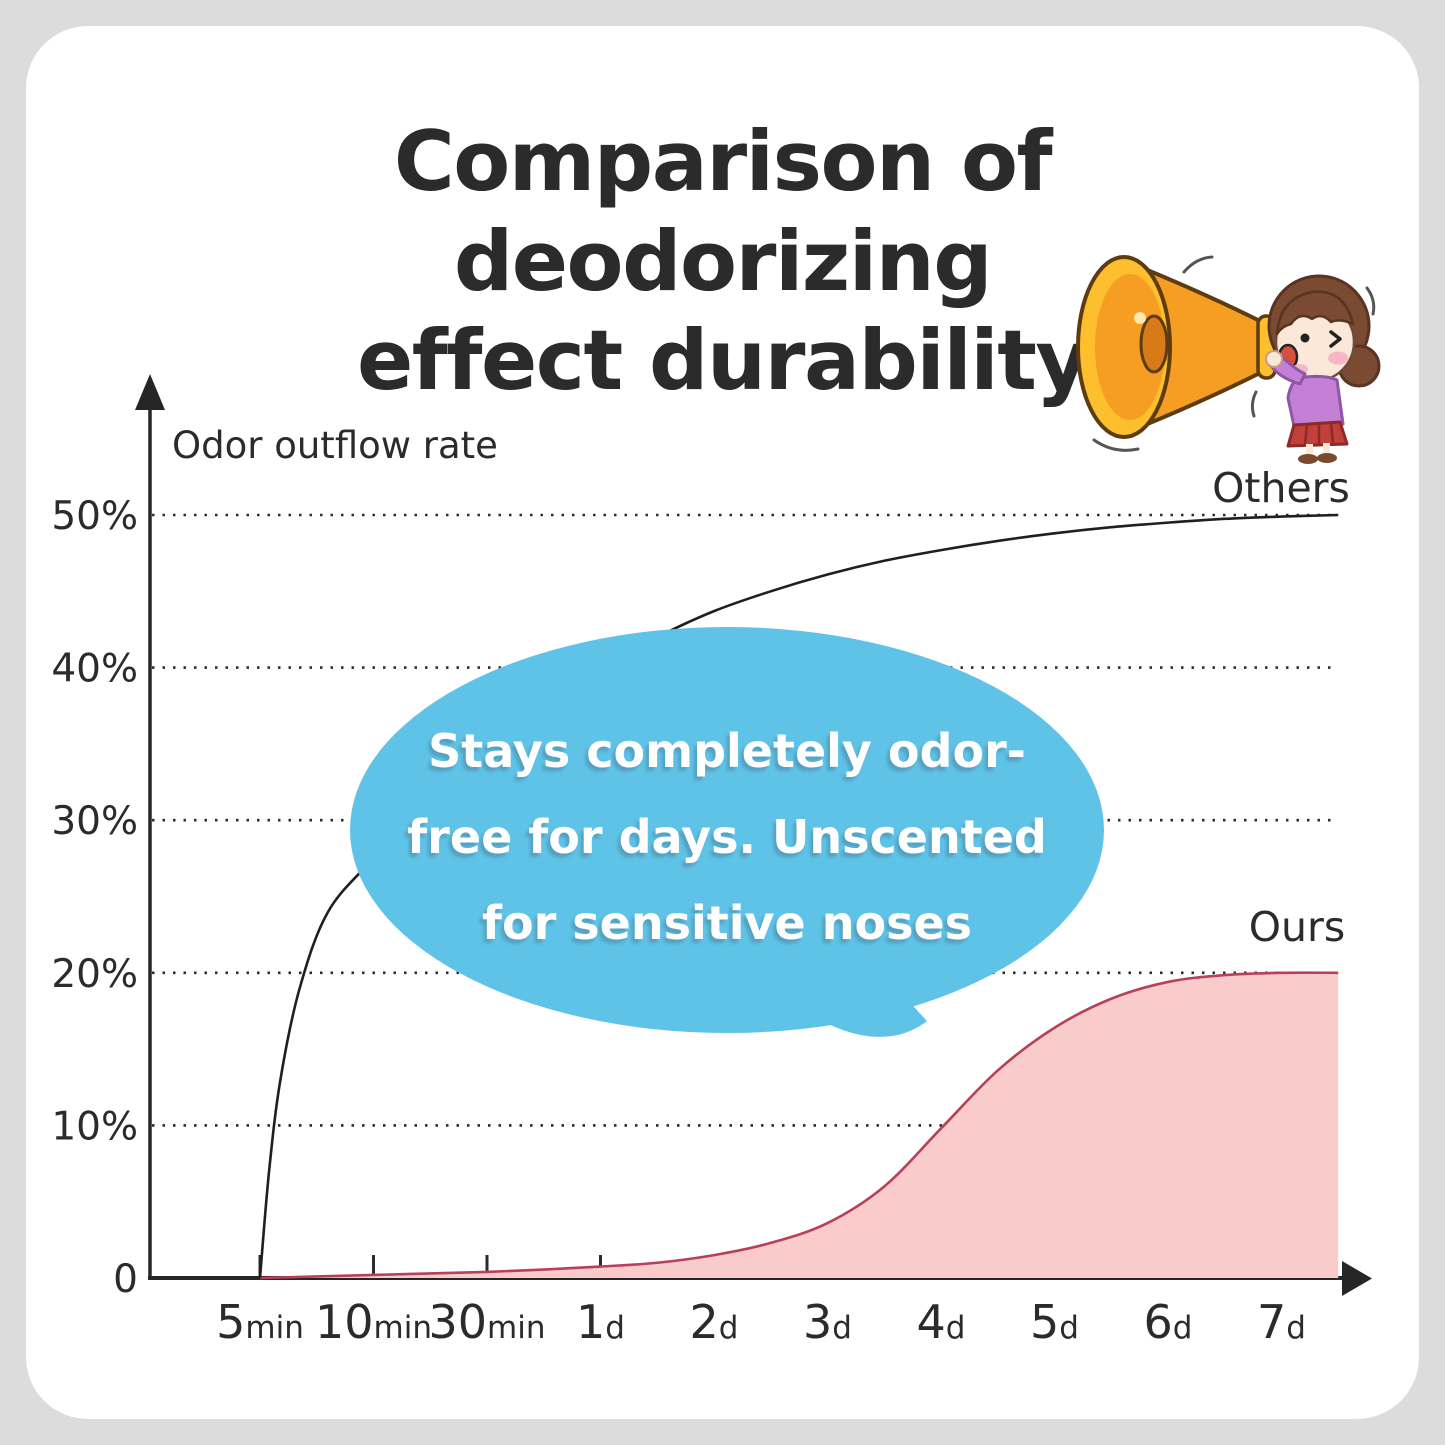 The width and height of the screenshot is (1445, 1445). I want to click on y-tick-label-20%: 20%, so click(94, 974).